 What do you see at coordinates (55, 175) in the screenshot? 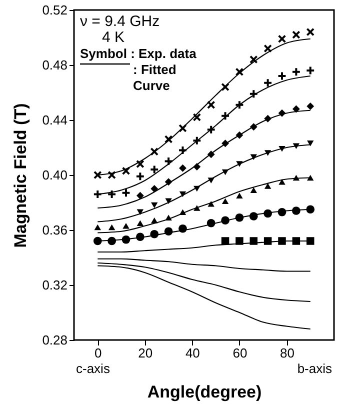
I see `y-tick-label: 0.40` at bounding box center [55, 175].